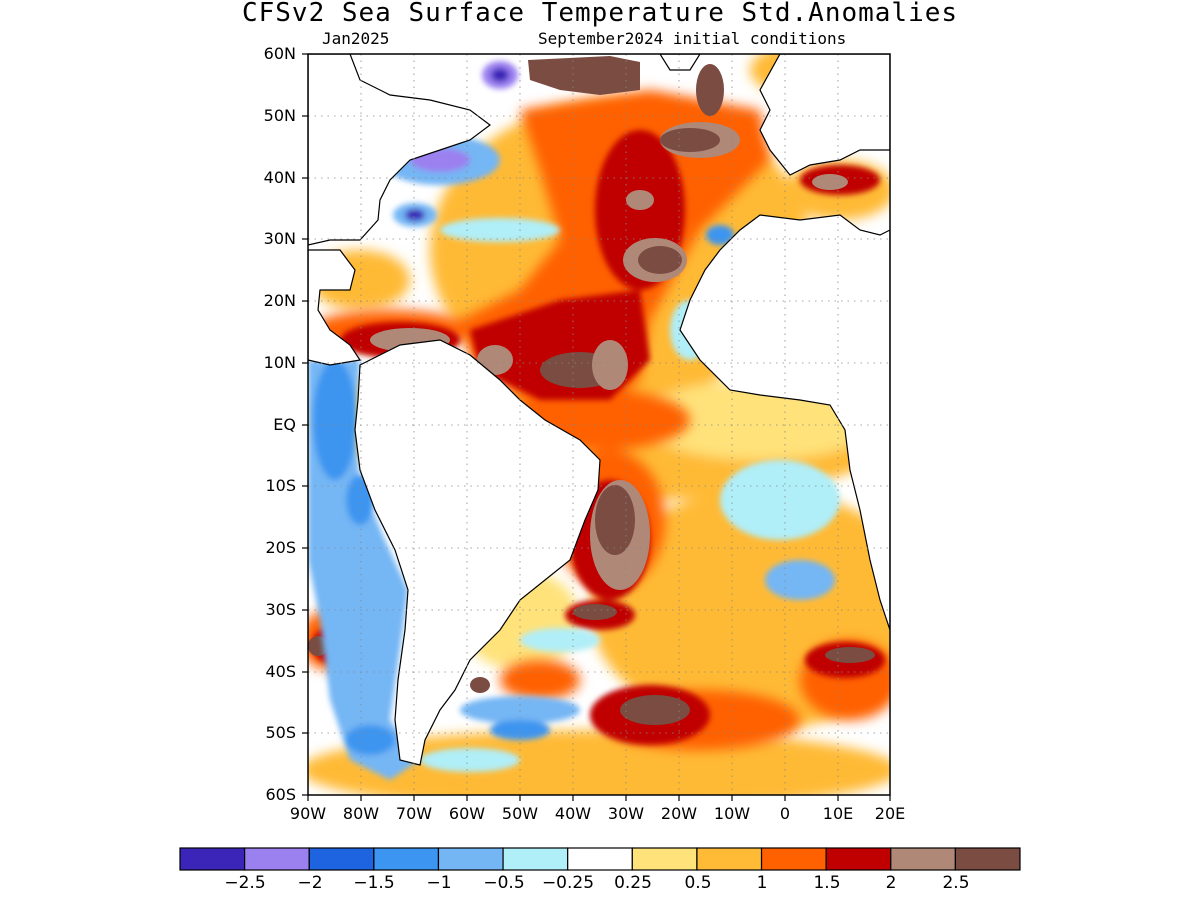 The width and height of the screenshot is (1200, 900). I want to click on lon-label: 60W, so click(467, 813).